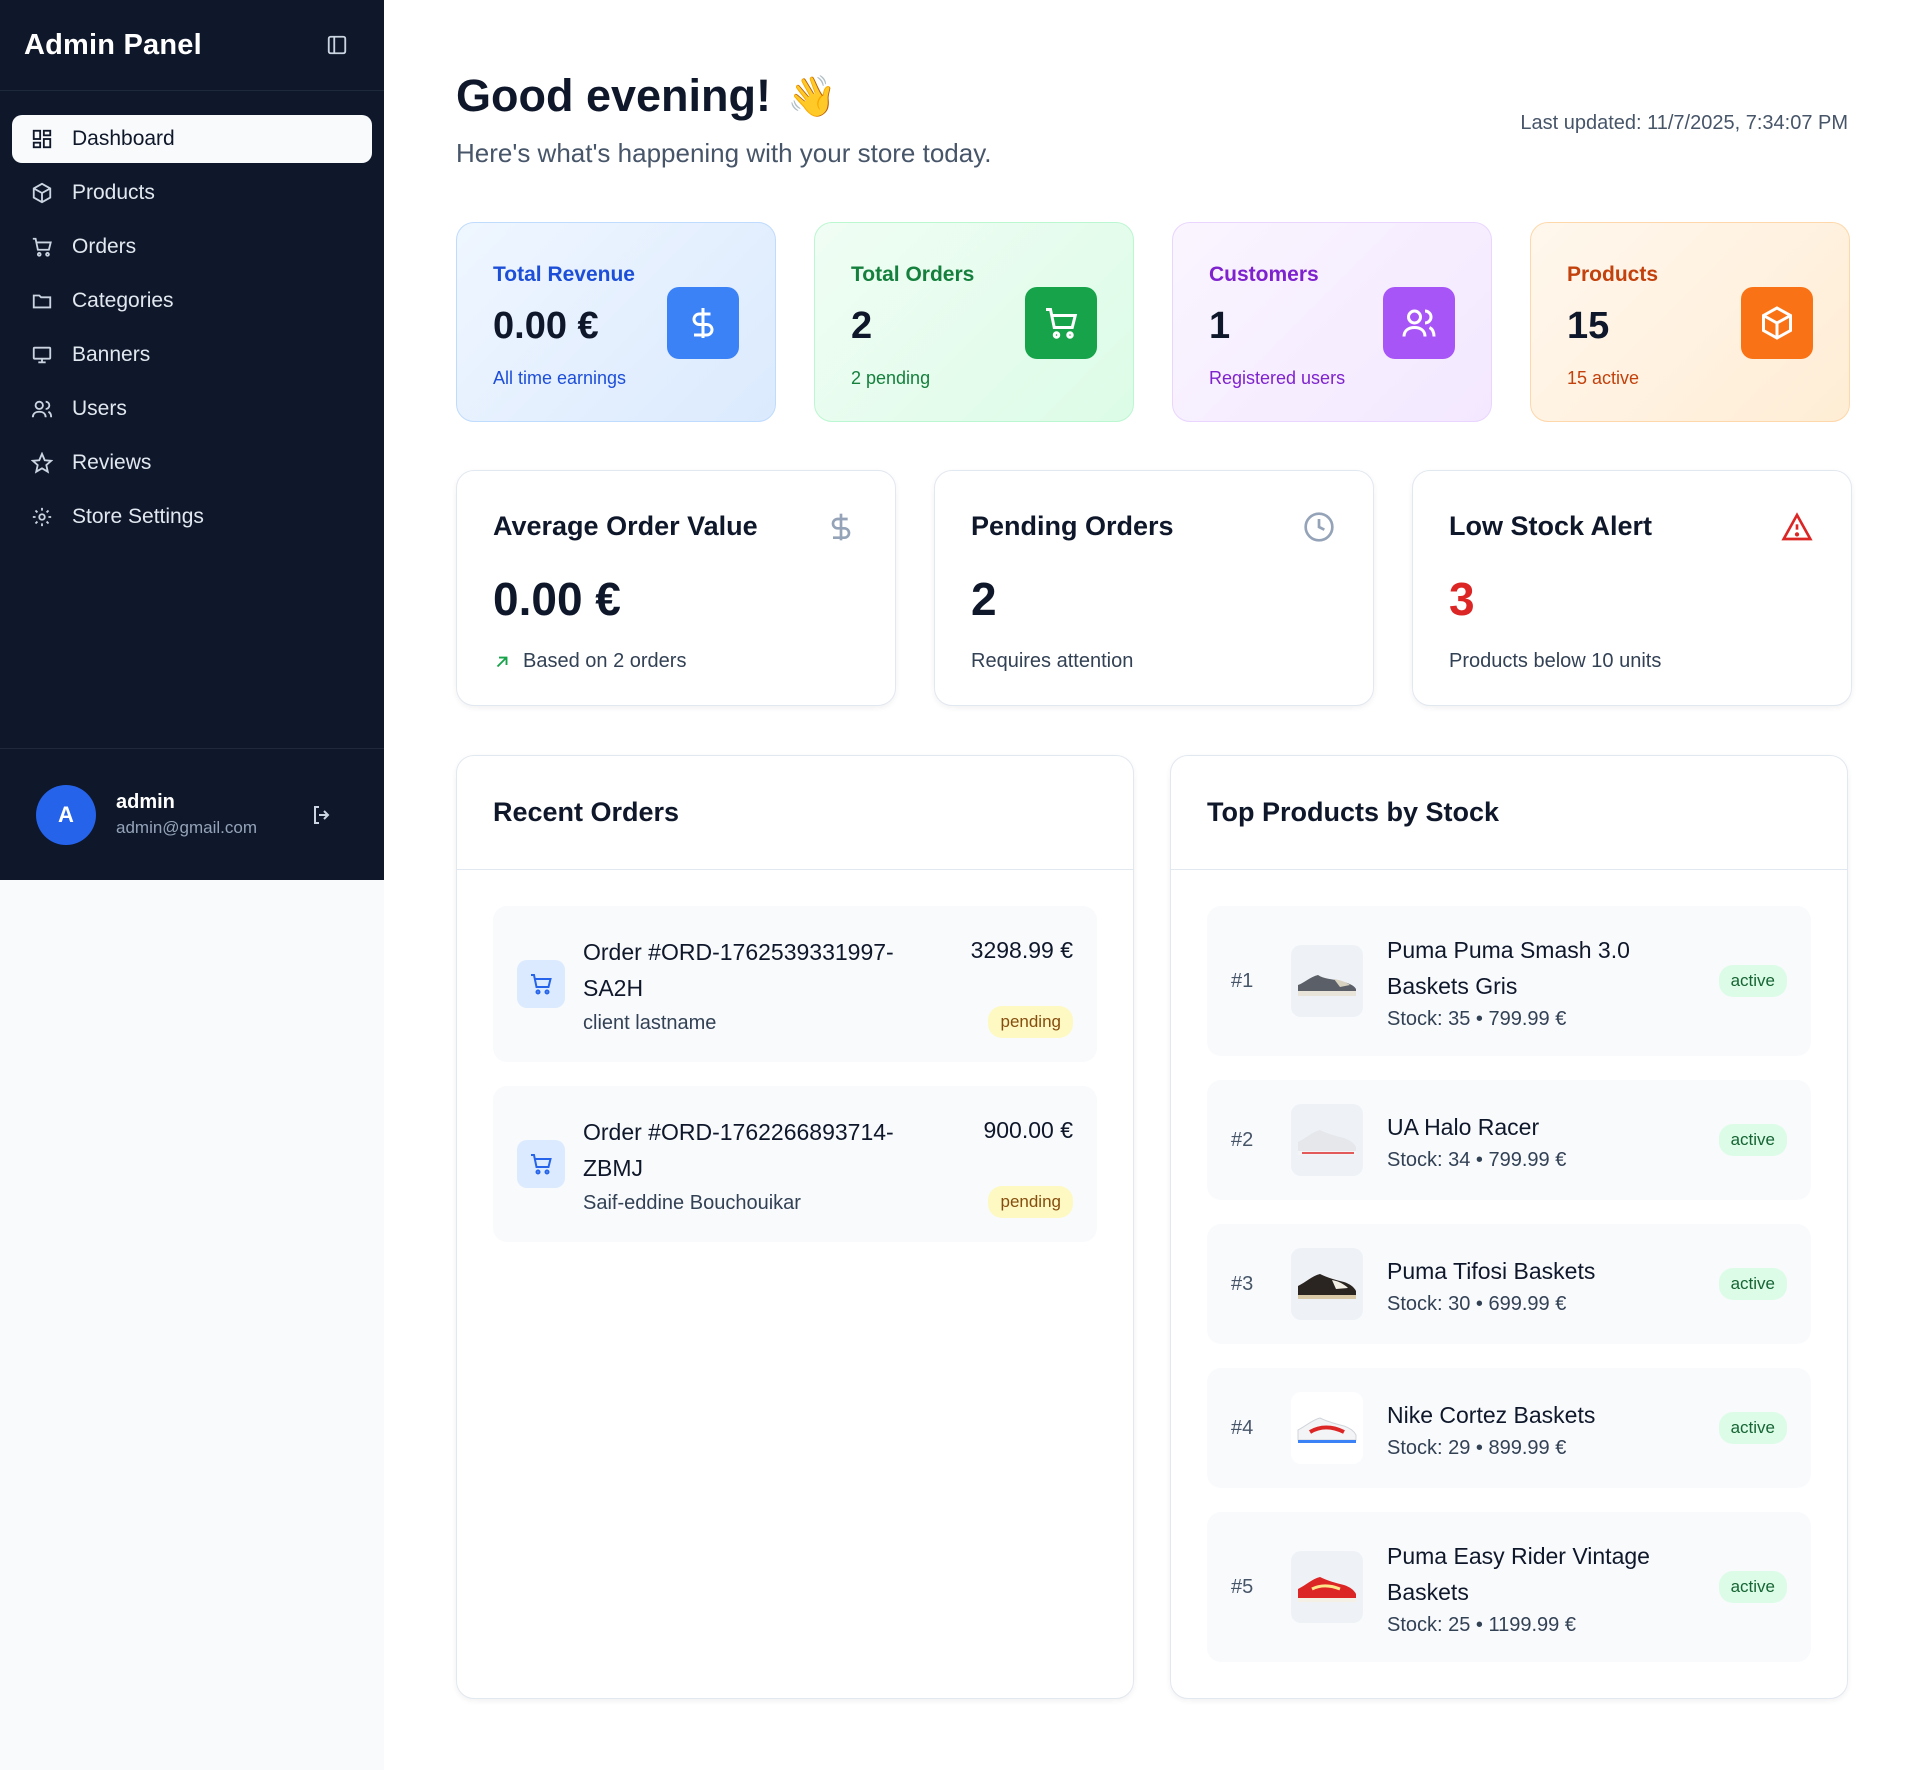  Describe the element at coordinates (1690, 322) in the screenshot. I see `stat-card-products: Products 15 15 active` at that location.